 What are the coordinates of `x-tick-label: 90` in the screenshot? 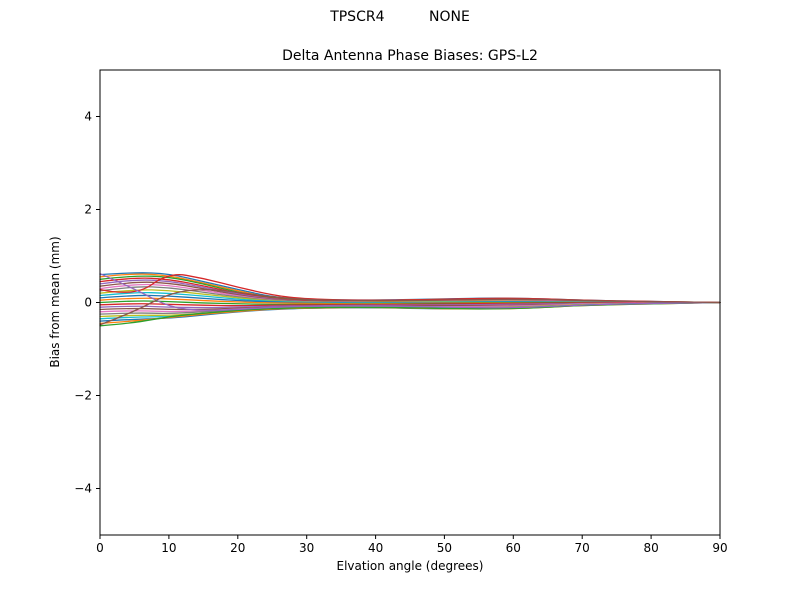 It's located at (719, 548).